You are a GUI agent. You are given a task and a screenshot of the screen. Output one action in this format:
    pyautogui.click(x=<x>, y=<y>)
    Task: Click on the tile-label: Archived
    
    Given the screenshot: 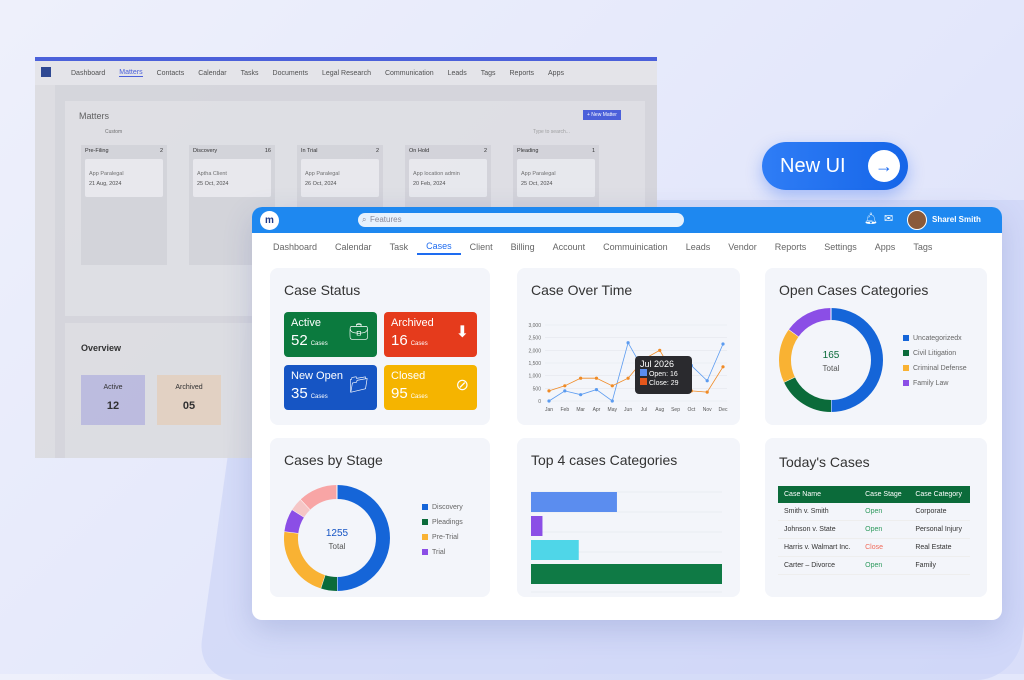 What is the action you would take?
    pyautogui.click(x=412, y=323)
    